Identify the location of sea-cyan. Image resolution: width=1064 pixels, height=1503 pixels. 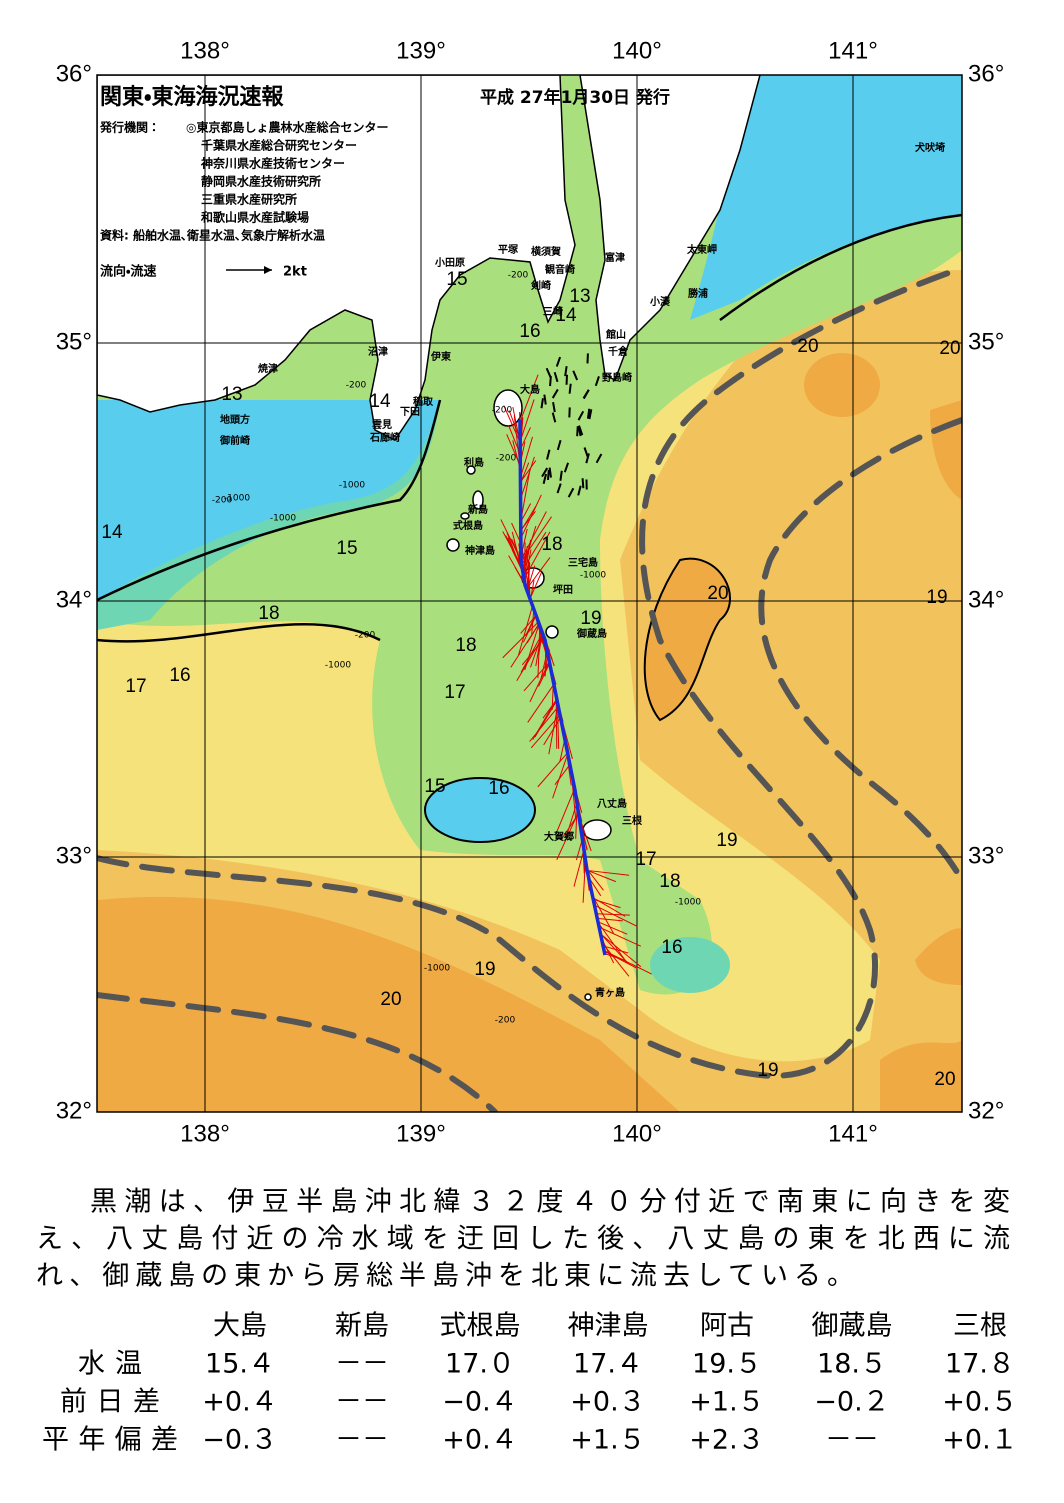
(826, 197).